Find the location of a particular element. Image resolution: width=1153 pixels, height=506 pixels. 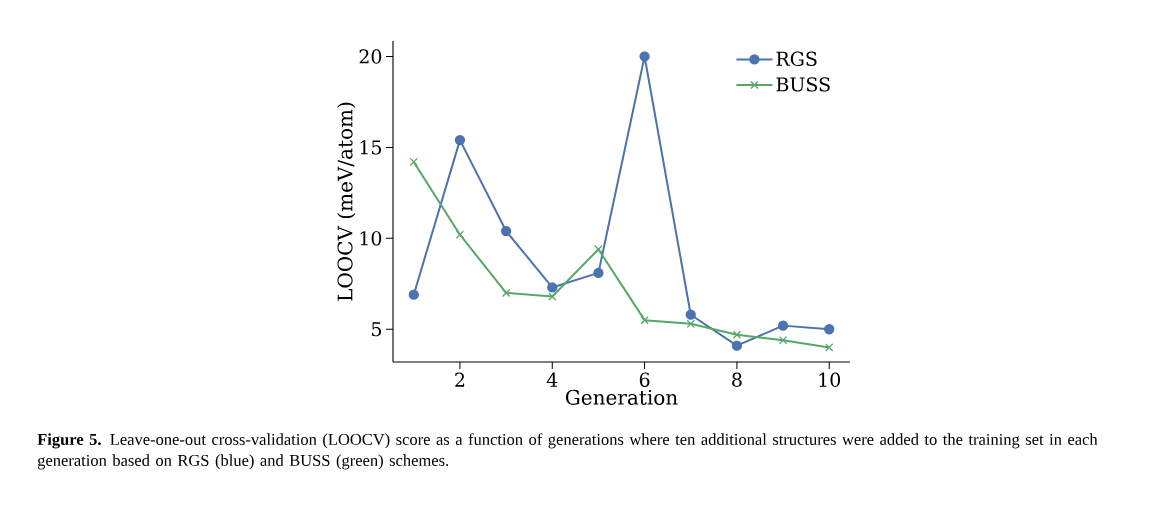

y-tick-label: 15 is located at coordinates (370, 147).